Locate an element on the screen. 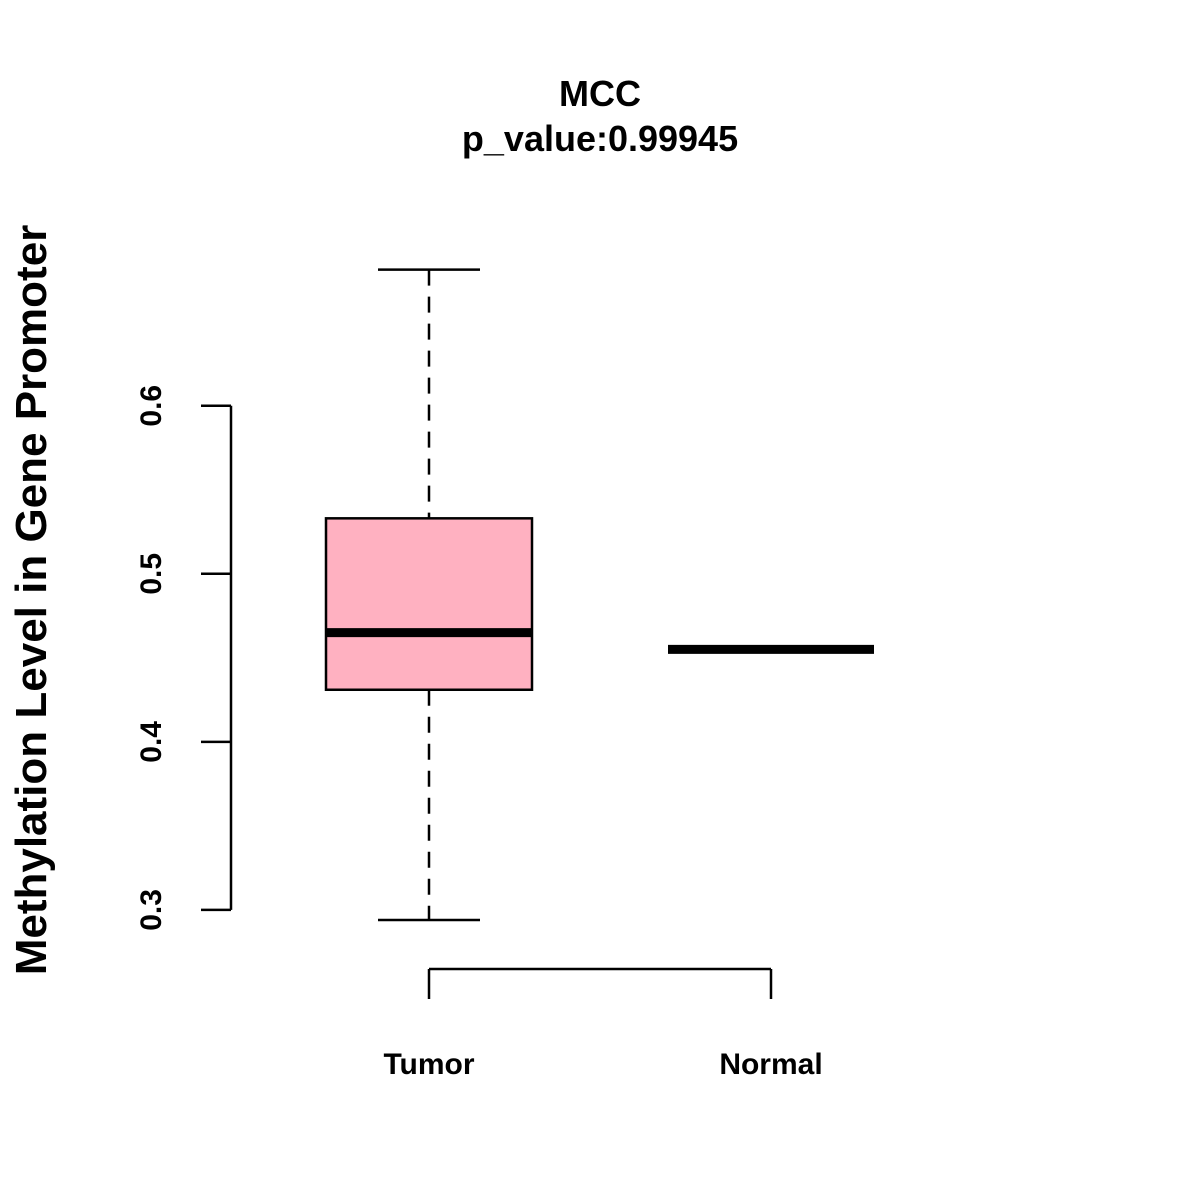 Image resolution: width=1200 pixels, height=1200 pixels. y-axis: 0.3 0.4 0.5 0.6 is located at coordinates (184, 658).